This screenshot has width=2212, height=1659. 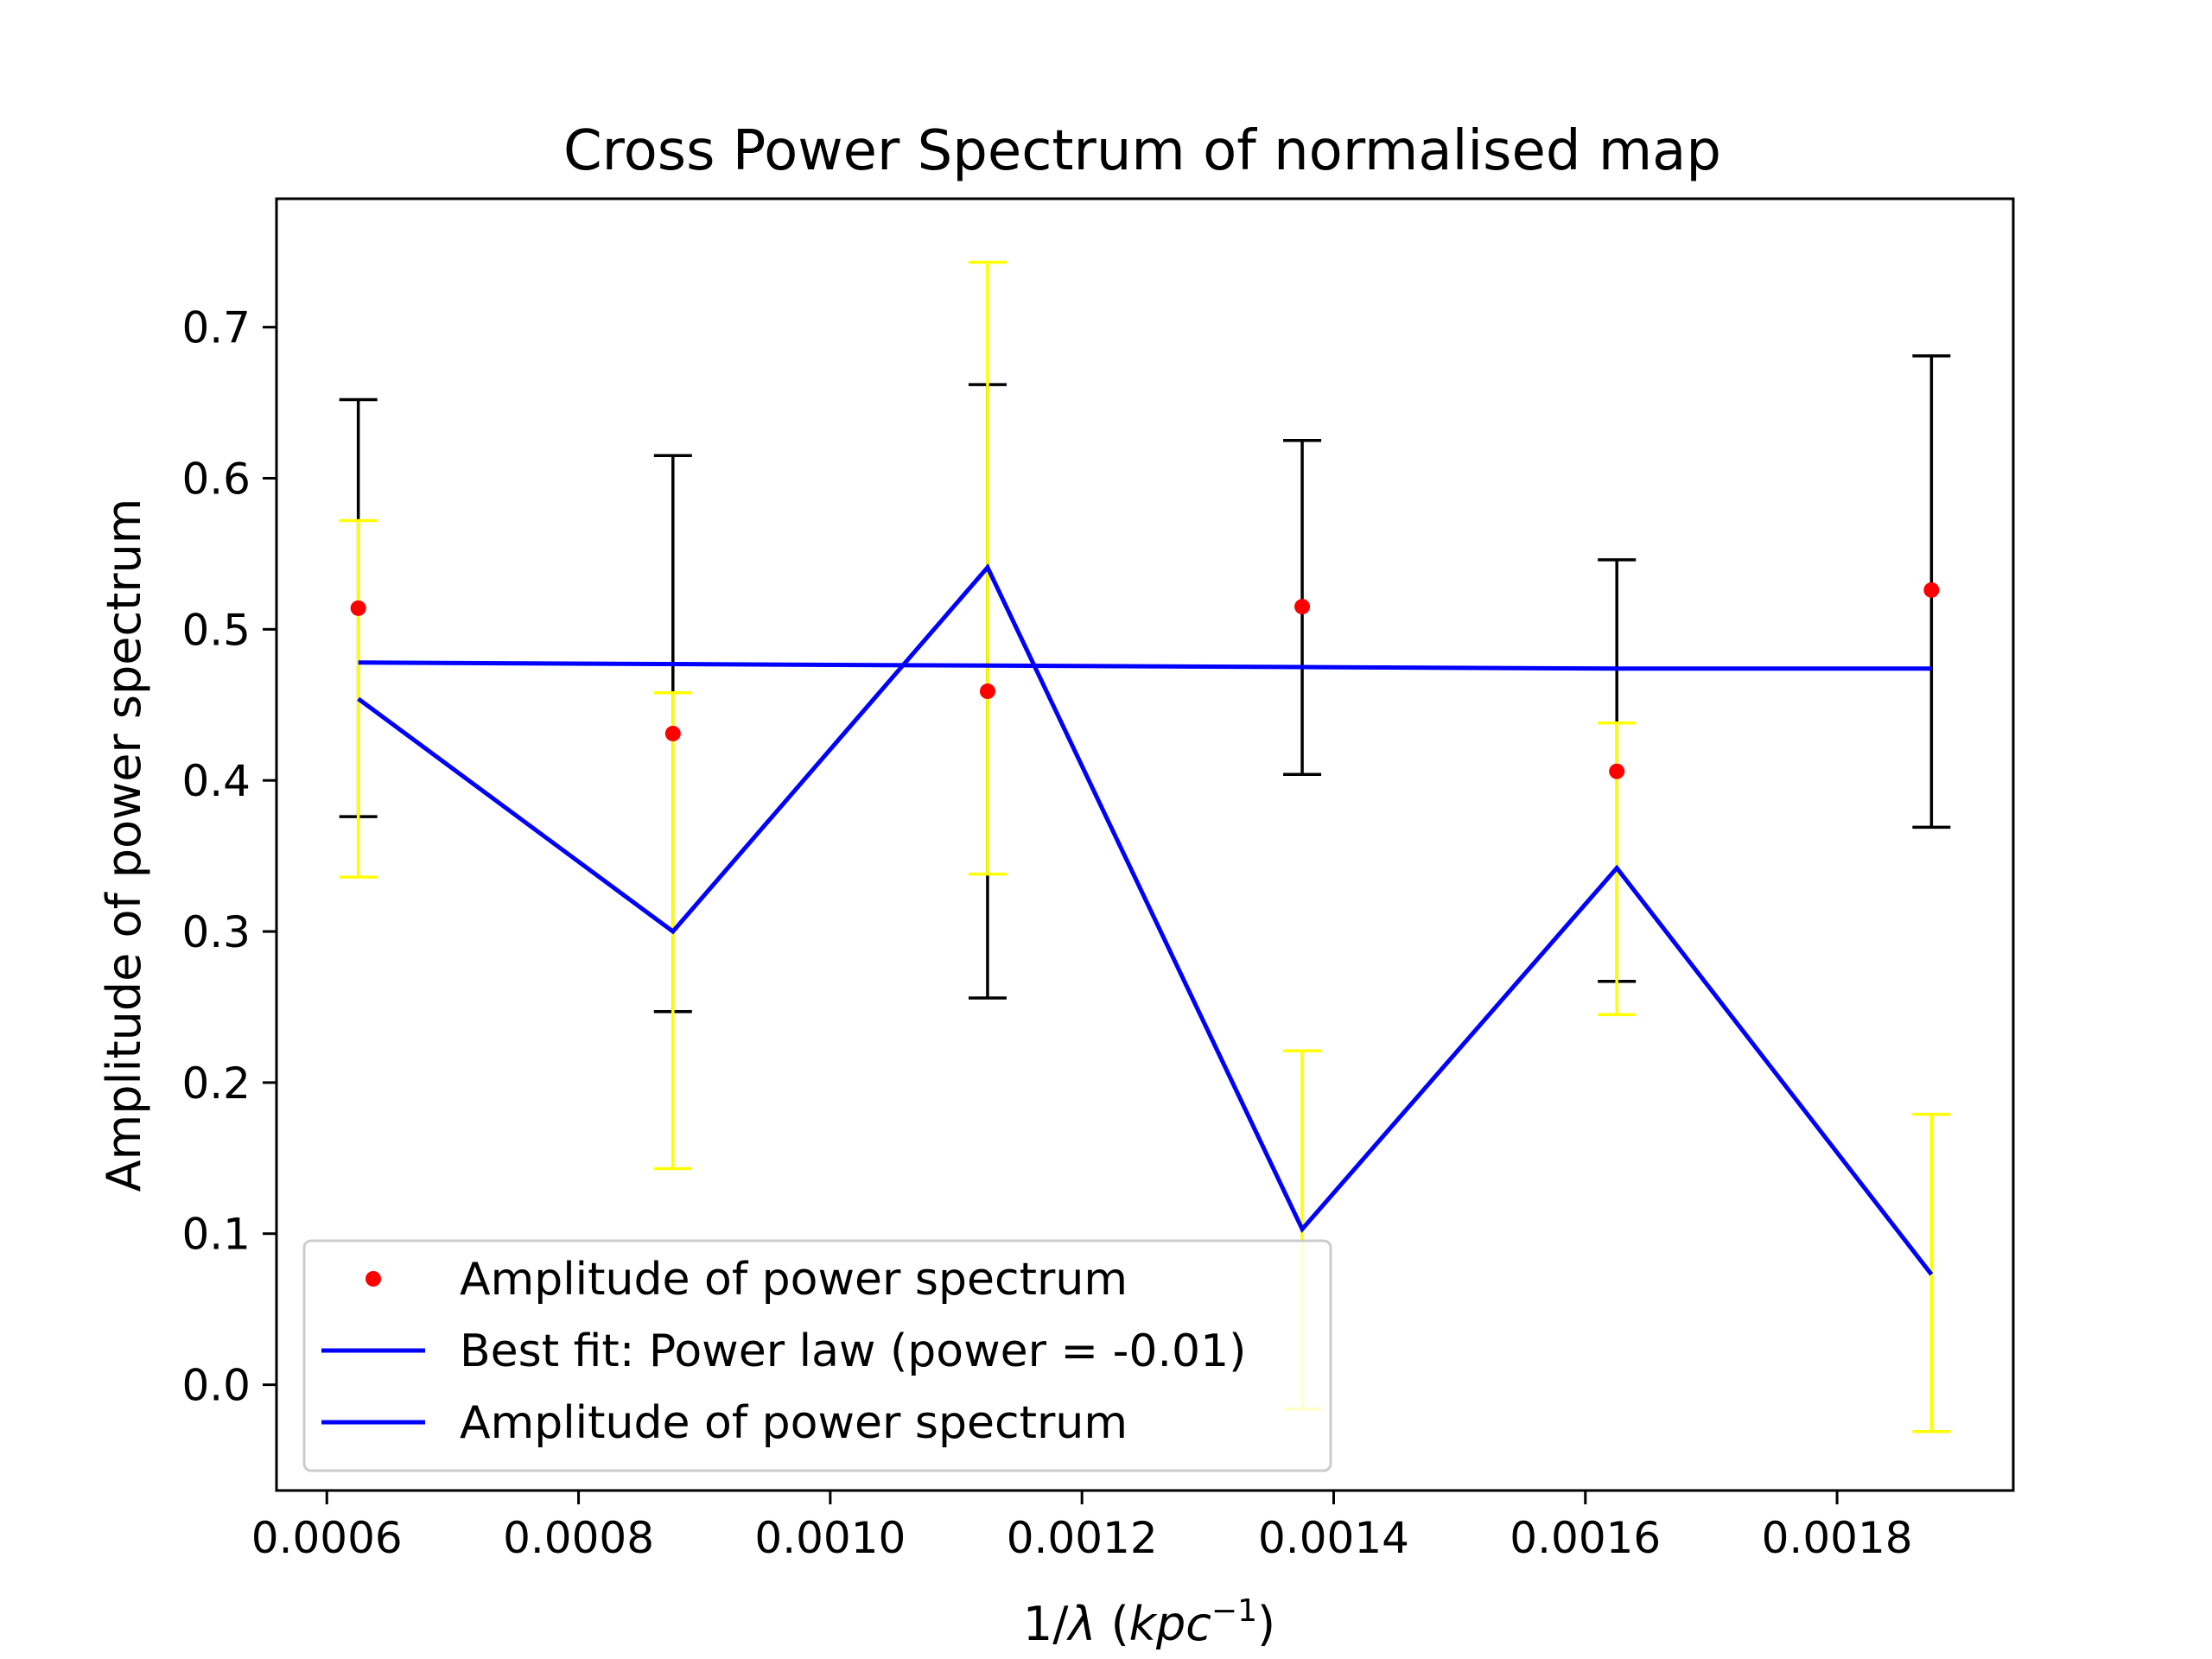 I want to click on y-tick-label-1: 0.1, so click(x=216, y=1235).